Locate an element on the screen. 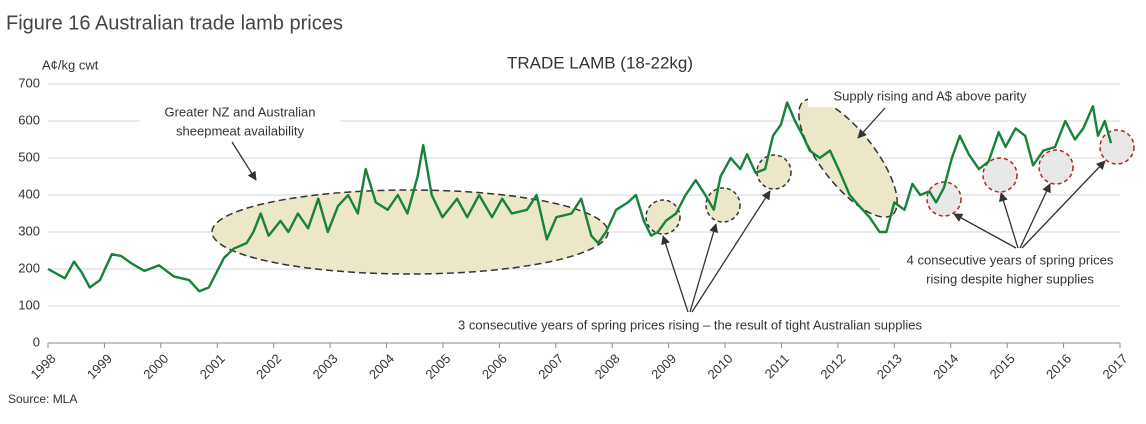  x-tick-label: 2006 is located at coordinates (494, 366).